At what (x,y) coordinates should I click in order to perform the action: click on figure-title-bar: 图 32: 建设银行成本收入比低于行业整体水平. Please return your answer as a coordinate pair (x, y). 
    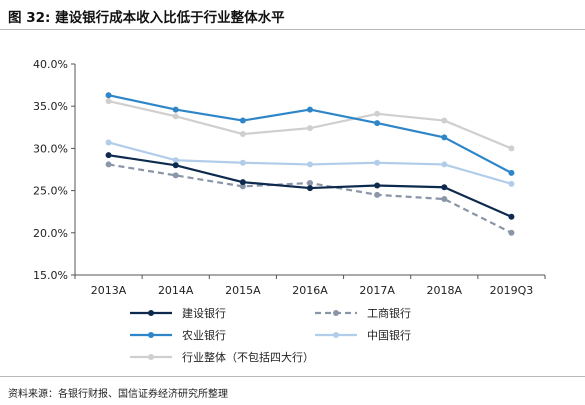
    Looking at the image, I should click on (292, 15).